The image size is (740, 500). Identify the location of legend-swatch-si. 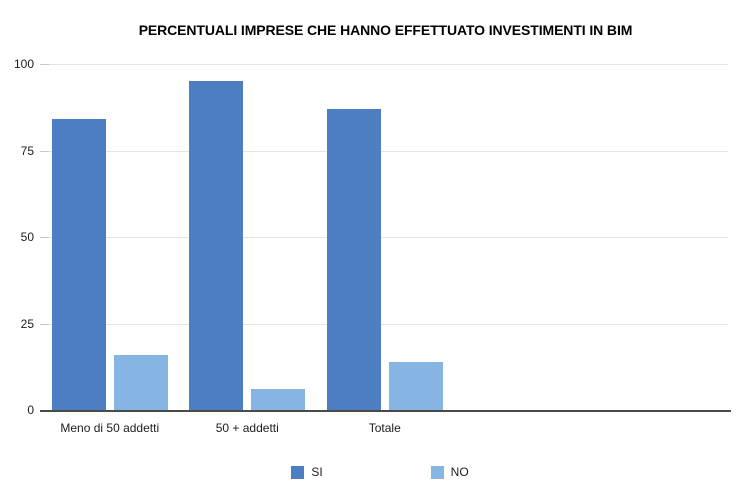
(298, 472).